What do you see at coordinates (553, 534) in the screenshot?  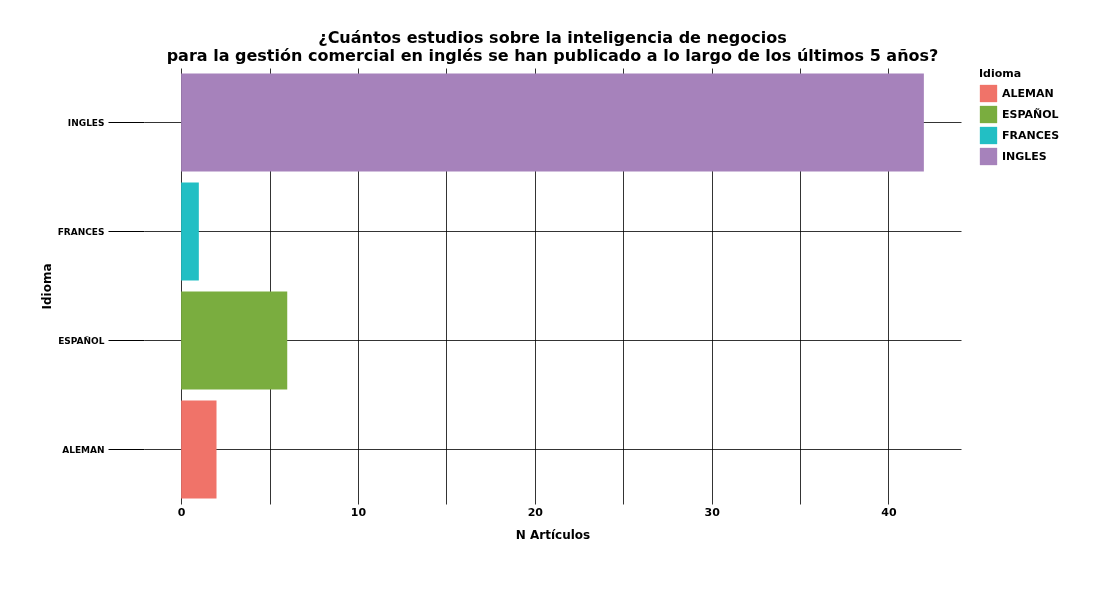 I see `x-axis-title: N Artículos` at bounding box center [553, 534].